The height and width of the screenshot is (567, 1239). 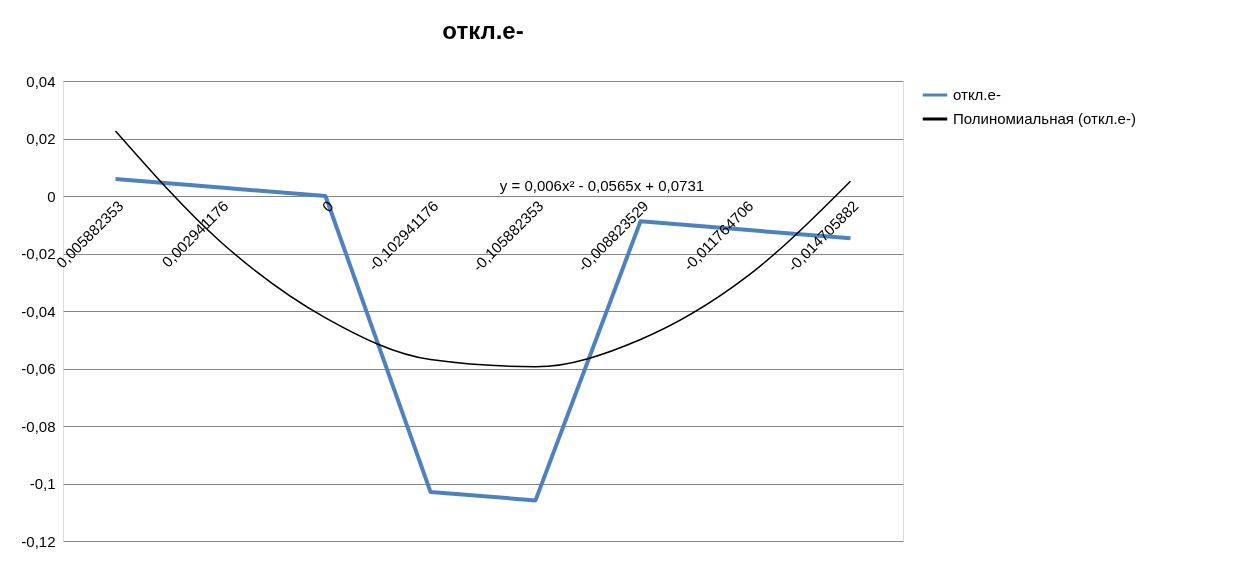 I want to click on y-tick-label: -0,06, so click(x=38, y=368).